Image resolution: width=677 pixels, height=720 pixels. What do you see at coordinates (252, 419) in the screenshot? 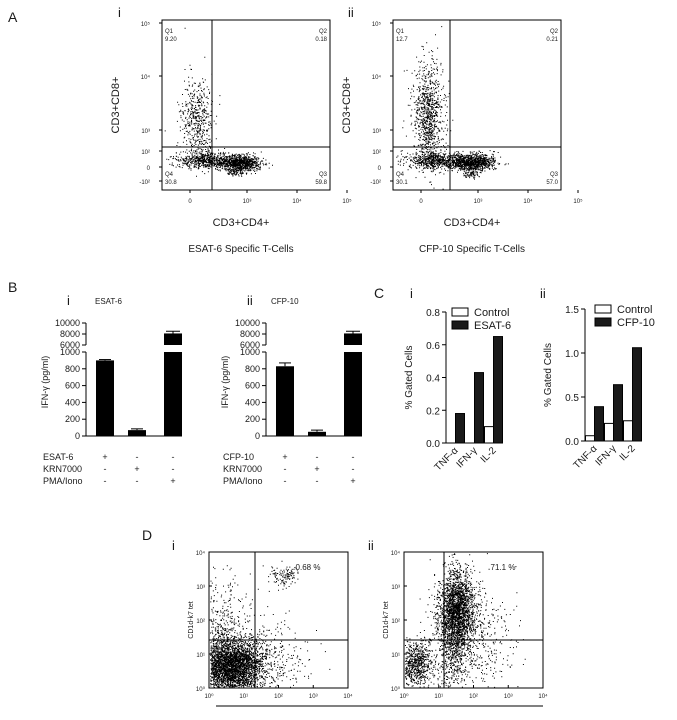
I see `y-tick-label: 200` at bounding box center [252, 419].